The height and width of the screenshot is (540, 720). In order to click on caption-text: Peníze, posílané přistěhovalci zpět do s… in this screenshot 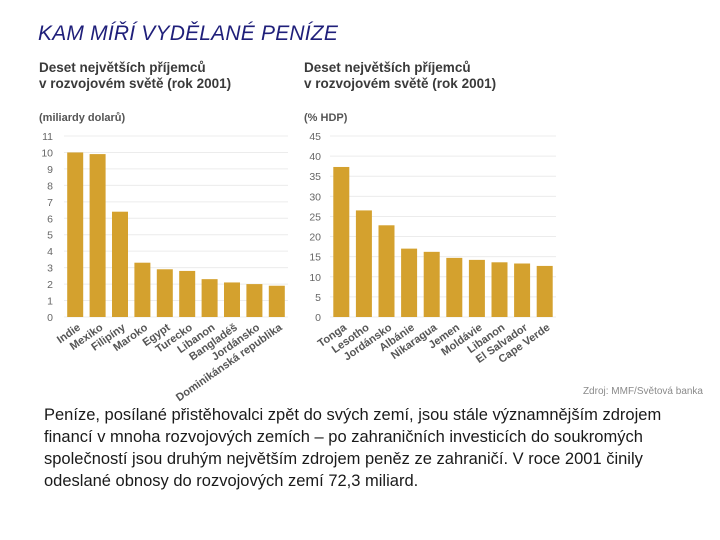, I will do `click(353, 448)`.